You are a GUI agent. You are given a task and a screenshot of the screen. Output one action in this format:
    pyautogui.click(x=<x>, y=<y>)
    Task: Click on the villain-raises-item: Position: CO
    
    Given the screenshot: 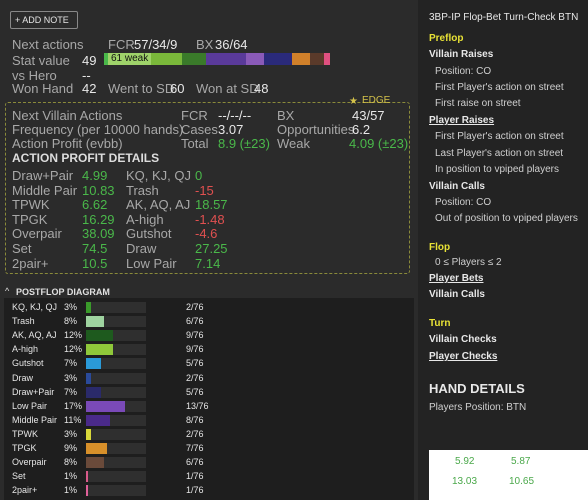 What is the action you would take?
    pyautogui.click(x=463, y=71)
    